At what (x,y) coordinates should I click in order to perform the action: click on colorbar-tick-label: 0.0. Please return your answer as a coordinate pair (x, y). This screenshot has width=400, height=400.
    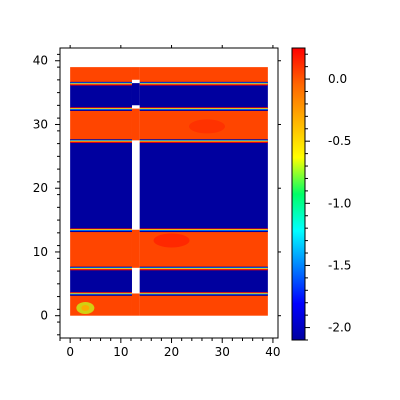
    Looking at the image, I should click on (337, 79).